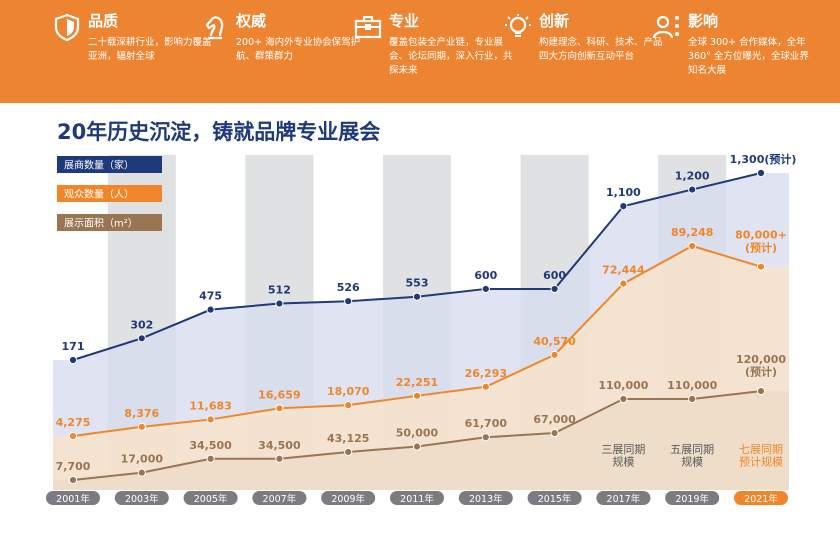  What do you see at coordinates (623, 456) in the screenshot?
I see `scale-annotation: 三展同期规模` at bounding box center [623, 456].